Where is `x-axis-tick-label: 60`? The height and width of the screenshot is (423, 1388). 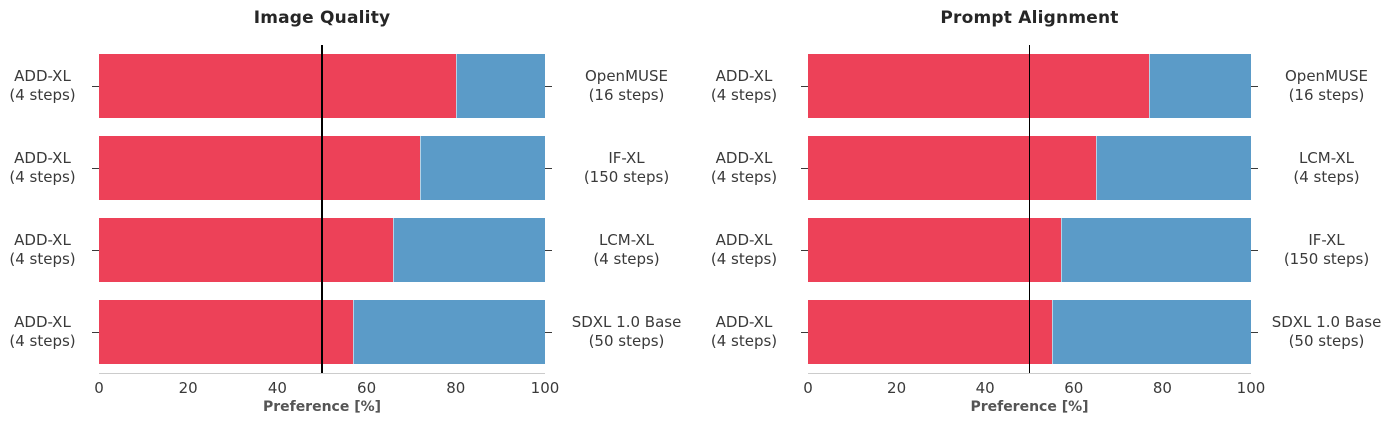 x-axis-tick-label: 60 is located at coordinates (367, 388).